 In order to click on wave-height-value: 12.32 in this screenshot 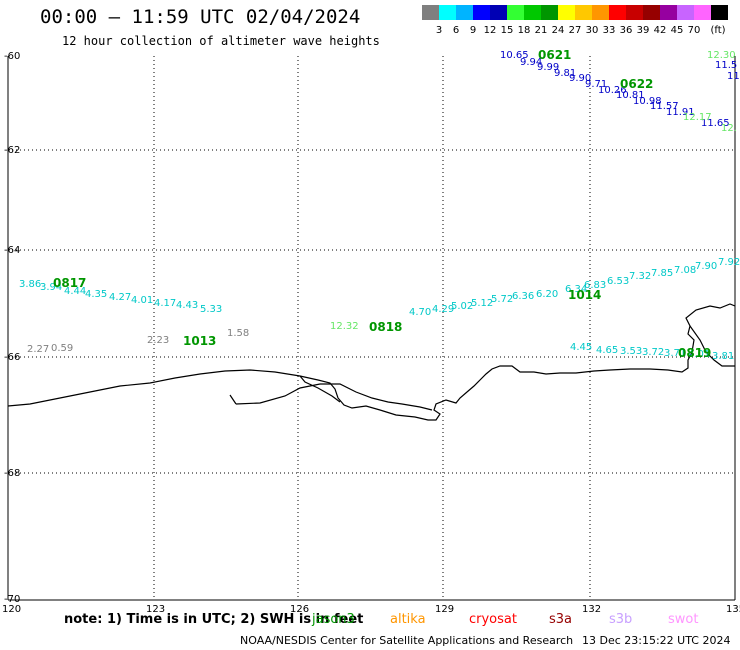, I will do `click(344, 326)`.